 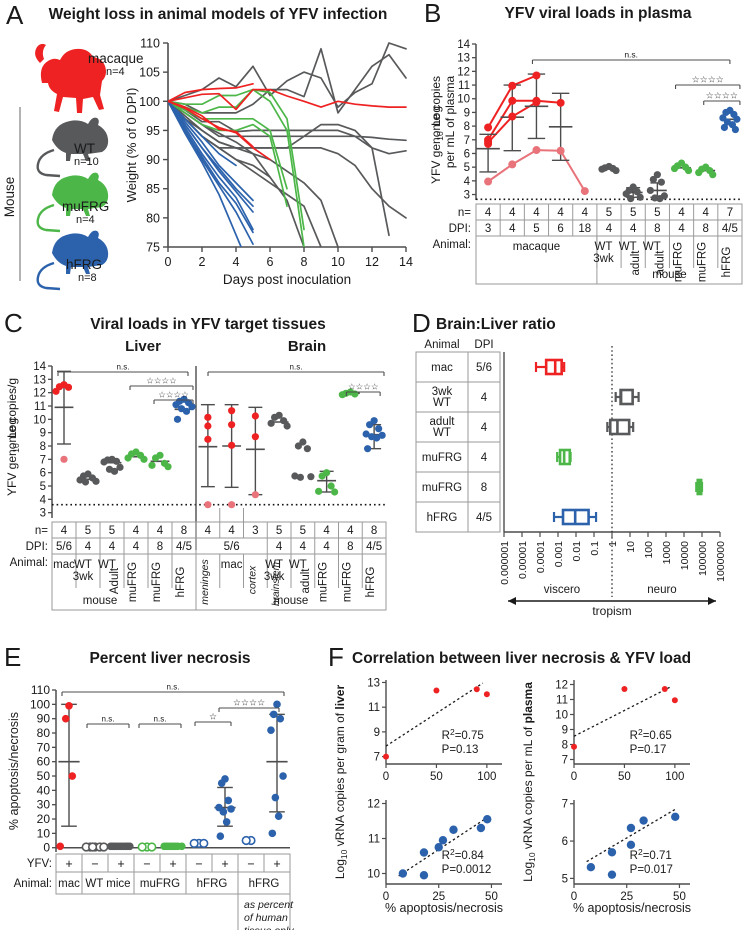 I want to click on y-tick-label: 95, so click(x=153, y=131).